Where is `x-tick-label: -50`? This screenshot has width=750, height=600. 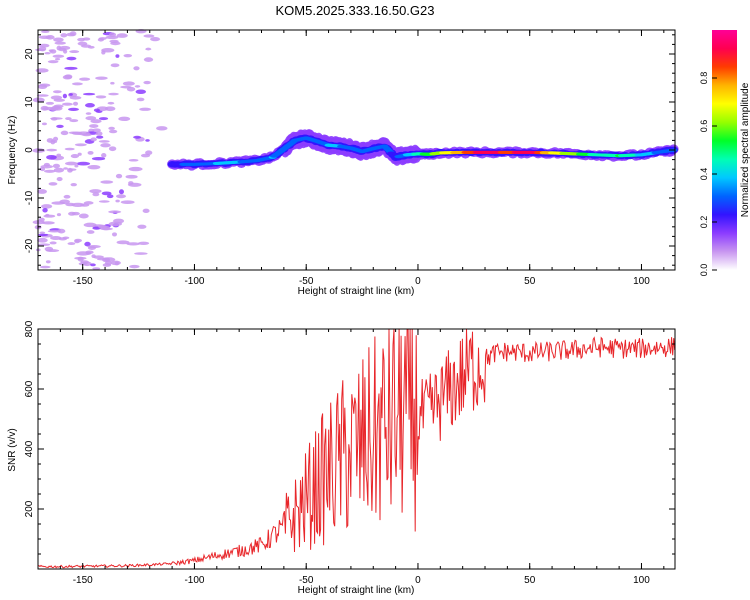 x-tick-label: -50 is located at coordinates (306, 580).